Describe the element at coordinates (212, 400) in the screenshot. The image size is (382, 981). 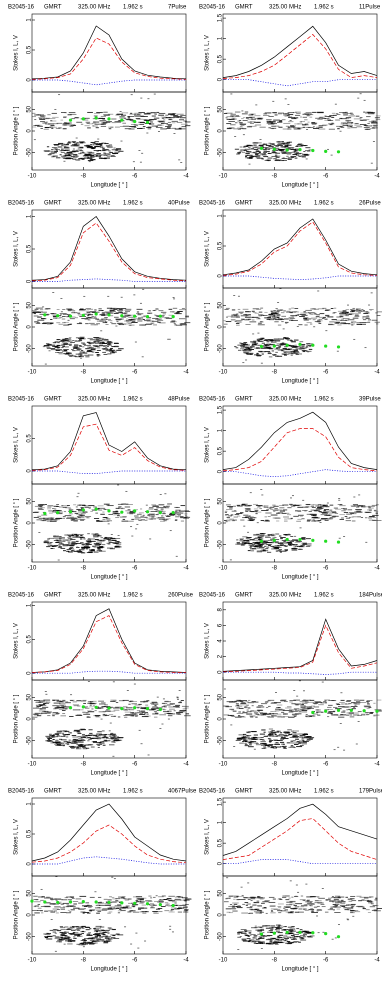
I see `header-title: B2045-16` at that location.